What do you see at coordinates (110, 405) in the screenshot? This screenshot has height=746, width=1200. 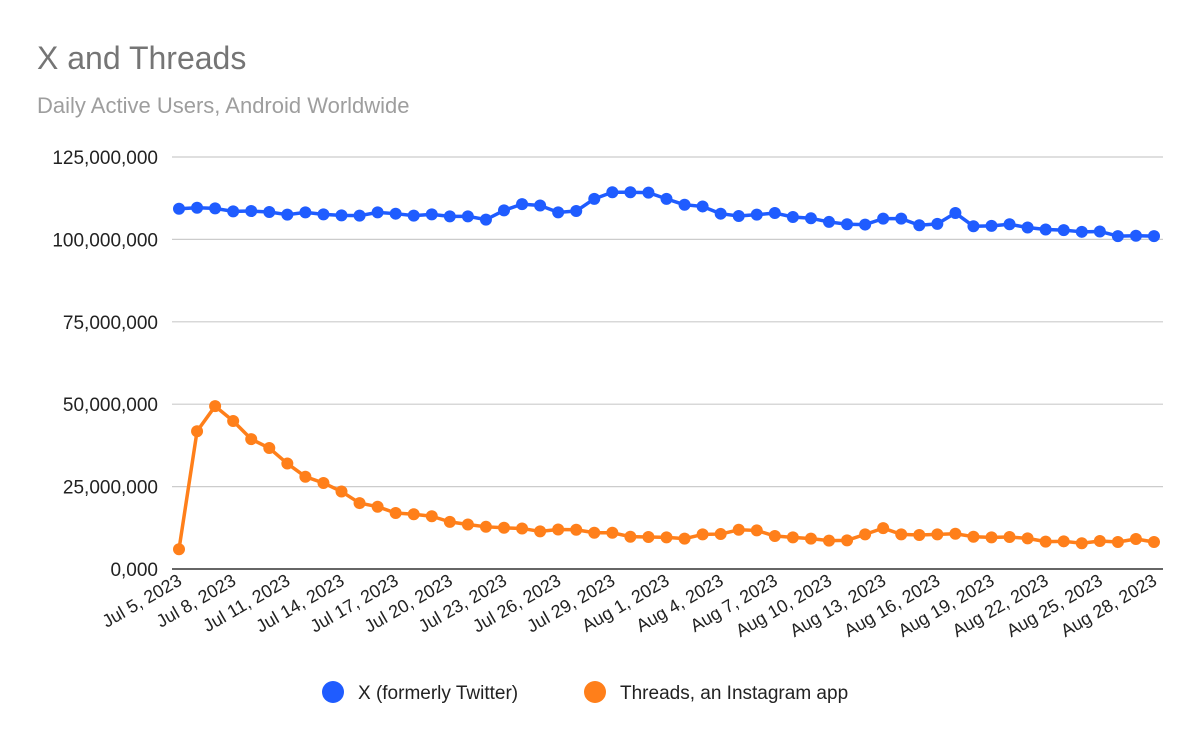 I see `y-tick-label: 50,000,000` at bounding box center [110, 405].